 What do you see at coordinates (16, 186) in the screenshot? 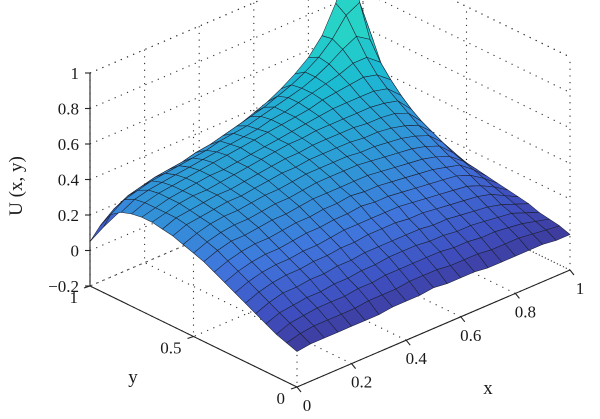
I see `z-axis-label: U (x, y)` at bounding box center [16, 186].